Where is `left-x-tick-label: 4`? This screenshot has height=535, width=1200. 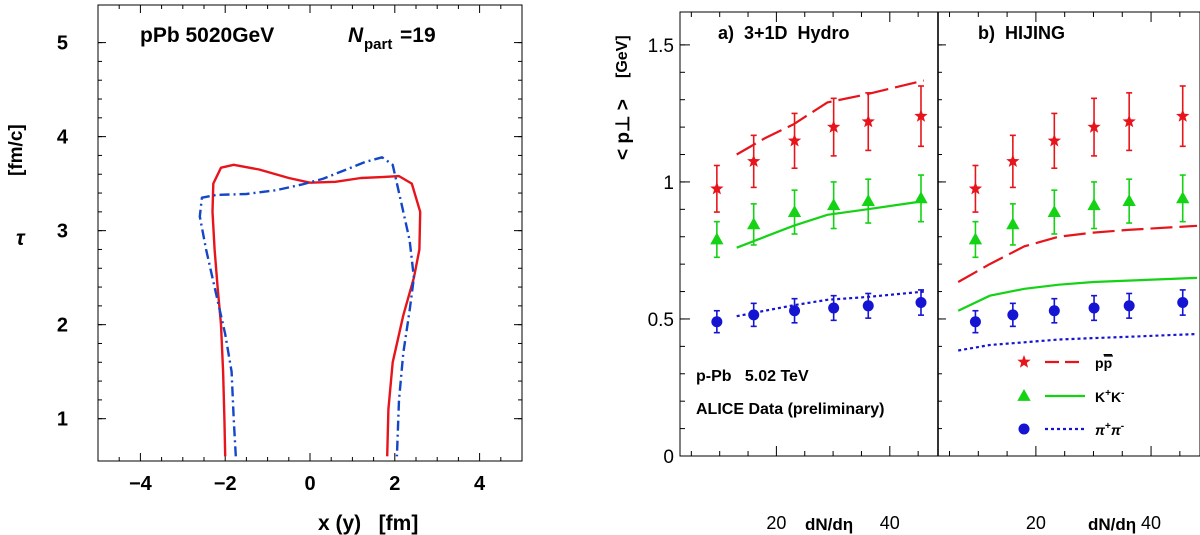 left-x-tick-label: 4 is located at coordinates (480, 484).